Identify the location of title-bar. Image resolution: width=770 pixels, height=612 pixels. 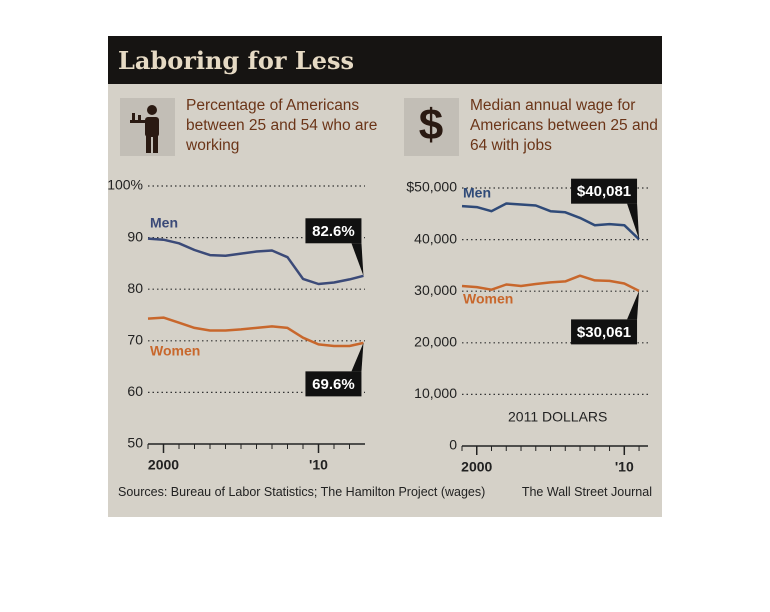
(385, 60).